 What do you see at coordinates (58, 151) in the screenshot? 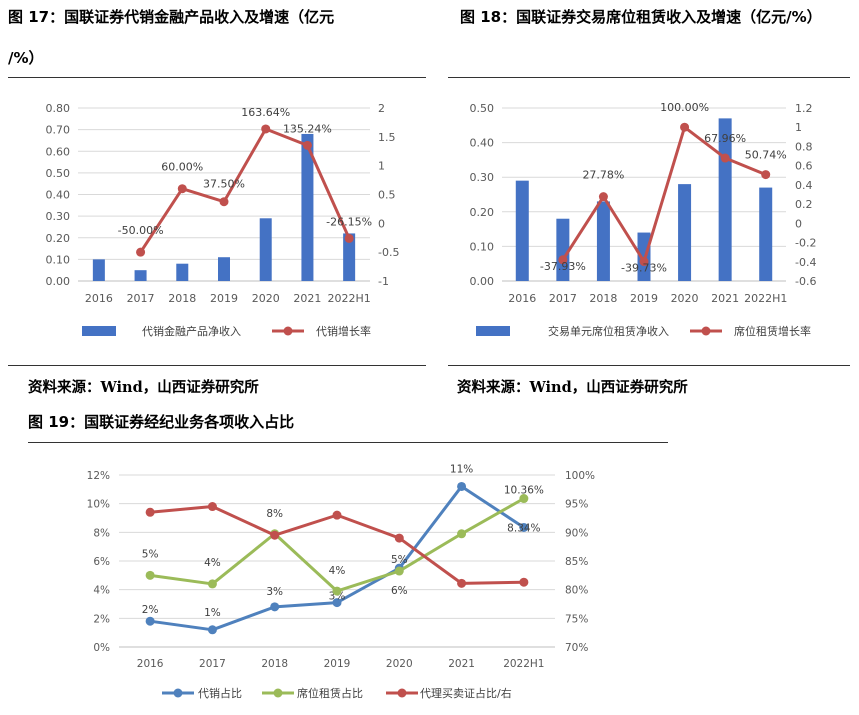
I see `chart1-left-tick-label: 0.60` at bounding box center [58, 151].